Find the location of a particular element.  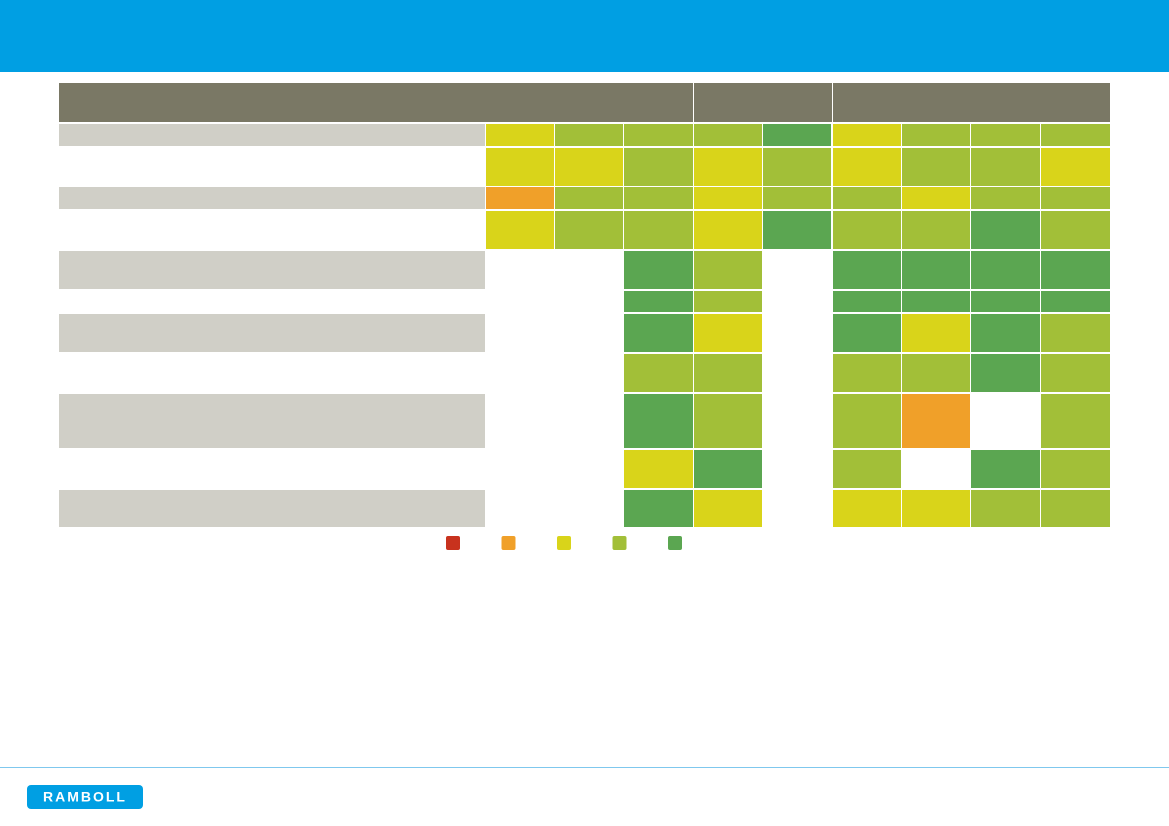

logo is located at coordinates (85, 797).